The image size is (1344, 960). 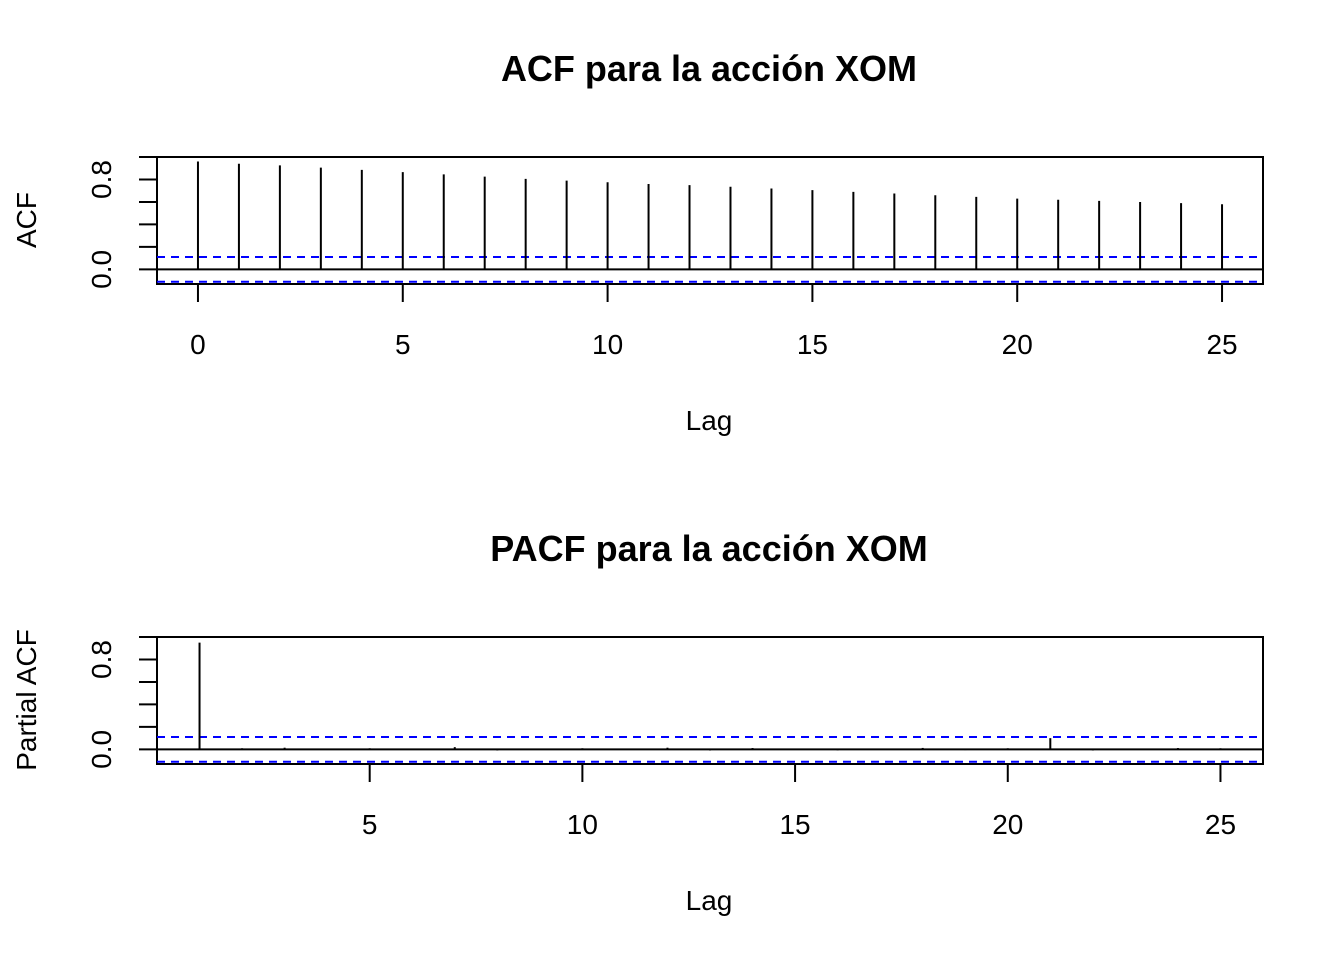 I want to click on acf-x-tick-label-5: 5, so click(x=403, y=344).